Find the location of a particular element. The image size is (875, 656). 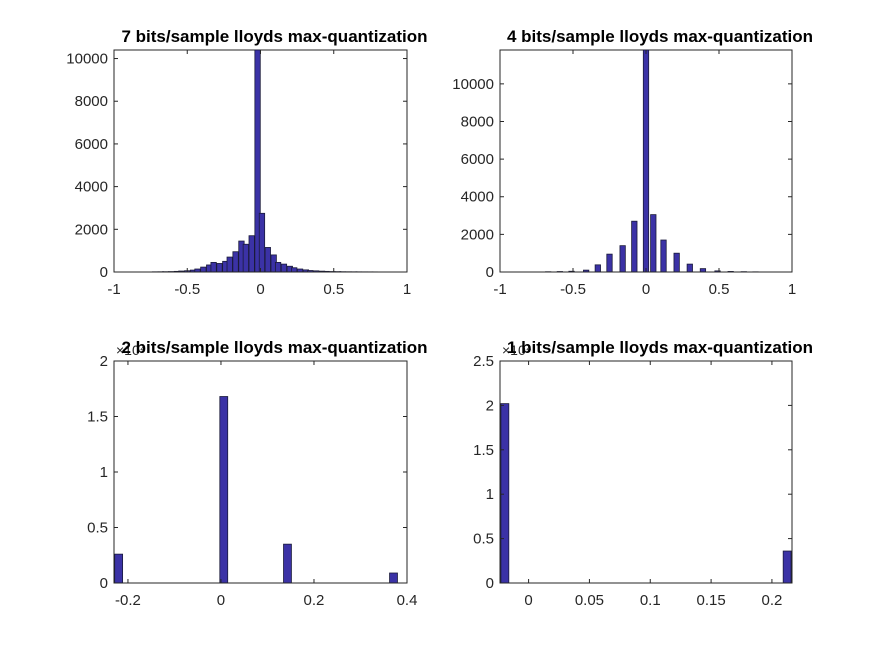

y-tick-label: 2.5 is located at coordinates (483, 361).